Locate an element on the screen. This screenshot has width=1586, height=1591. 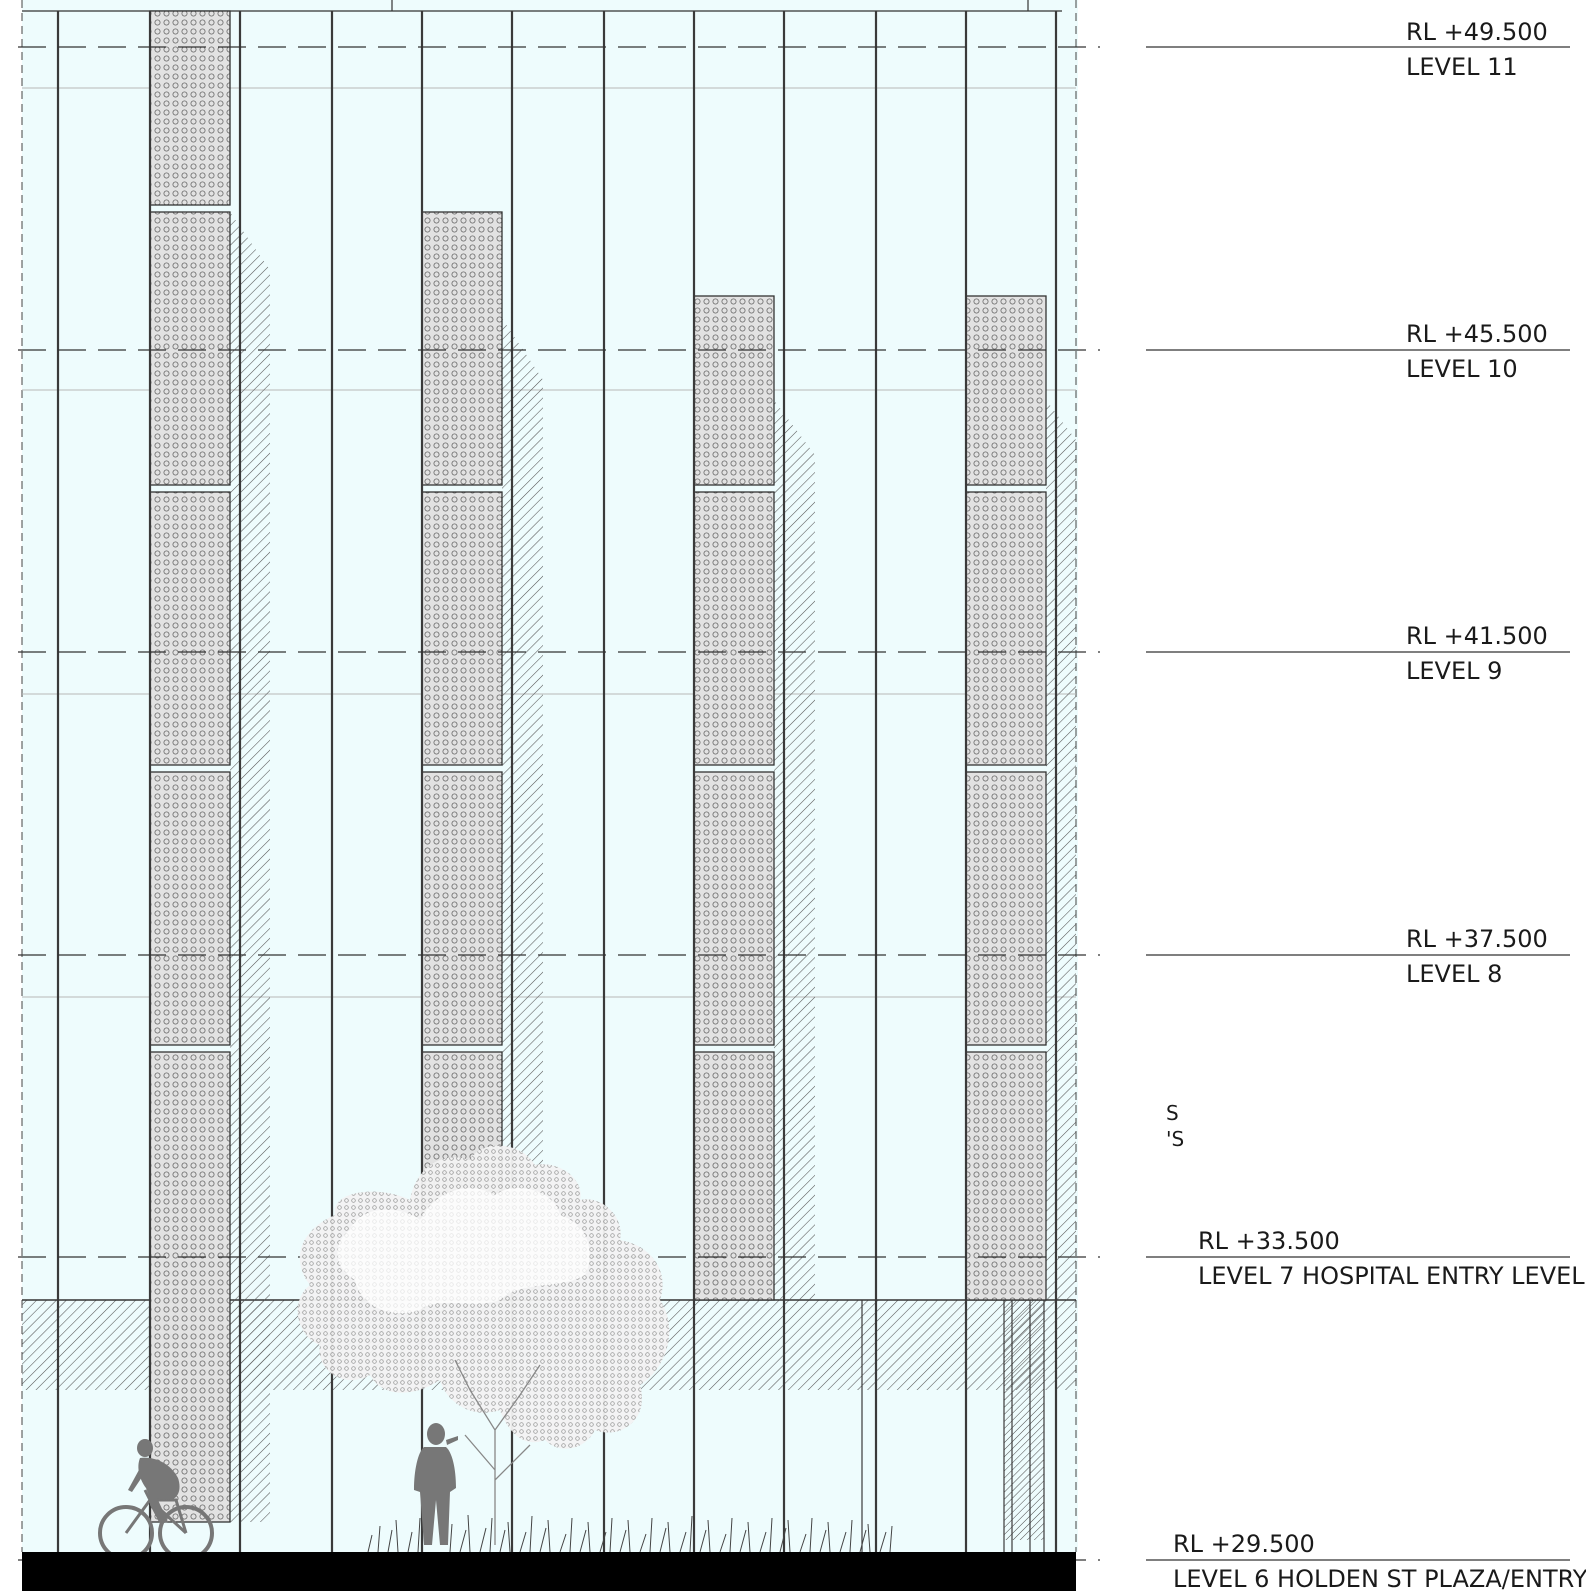
level-6-name: LEVEL 6 HOLDEN ST PLAZA/ENTRY is located at coordinates (1379, 1578).